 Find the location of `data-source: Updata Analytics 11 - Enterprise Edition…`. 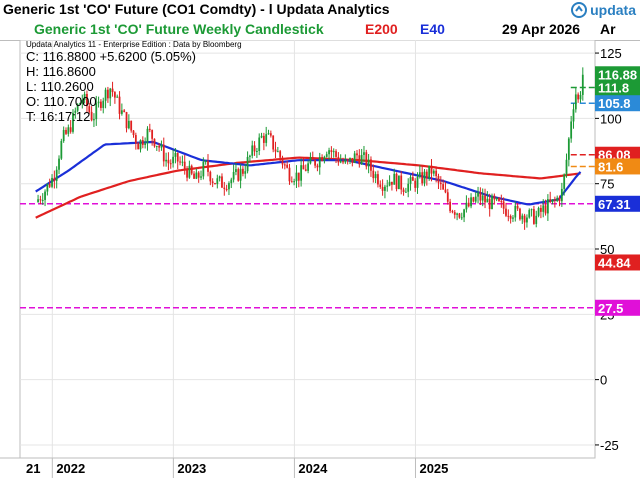

data-source: Updata Analytics 11 - Enterprise Edition… is located at coordinates (134, 44).